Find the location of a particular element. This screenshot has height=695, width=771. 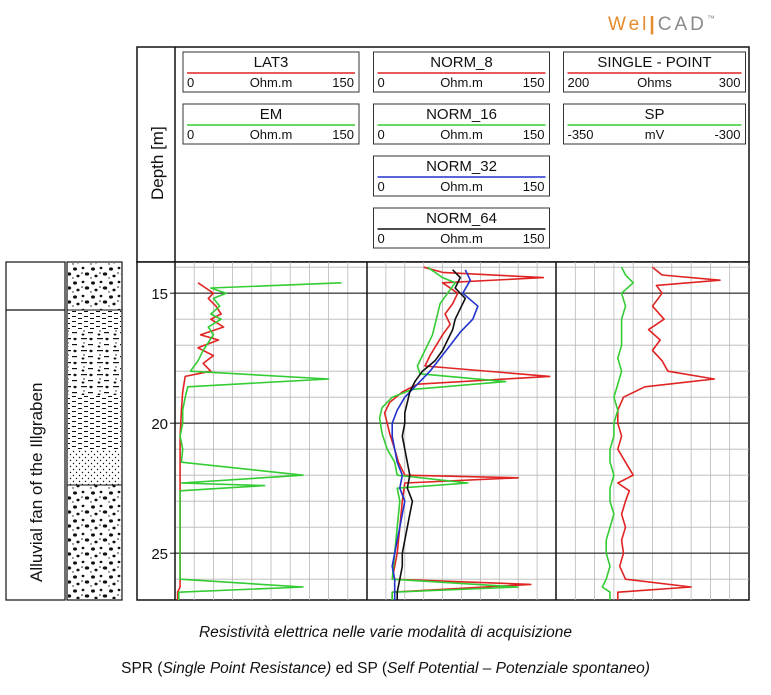

lith-sandy-gravel is located at coordinates (94, 362).